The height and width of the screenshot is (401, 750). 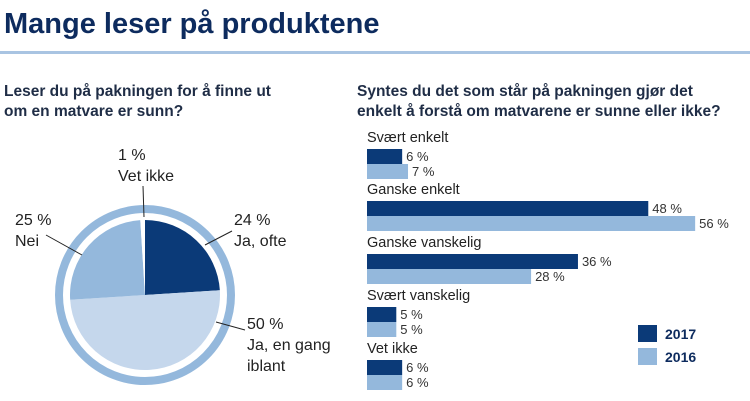 I want to click on bar-category-label: Ganske vanskelig, so click(x=424, y=243).